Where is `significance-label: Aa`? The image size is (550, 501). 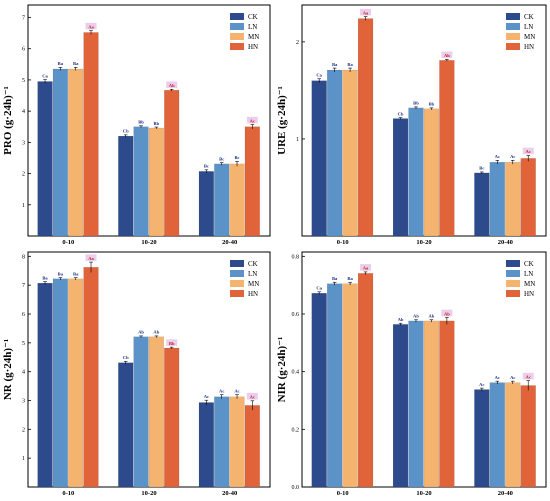
significance-label: Aa is located at coordinates (91, 258).